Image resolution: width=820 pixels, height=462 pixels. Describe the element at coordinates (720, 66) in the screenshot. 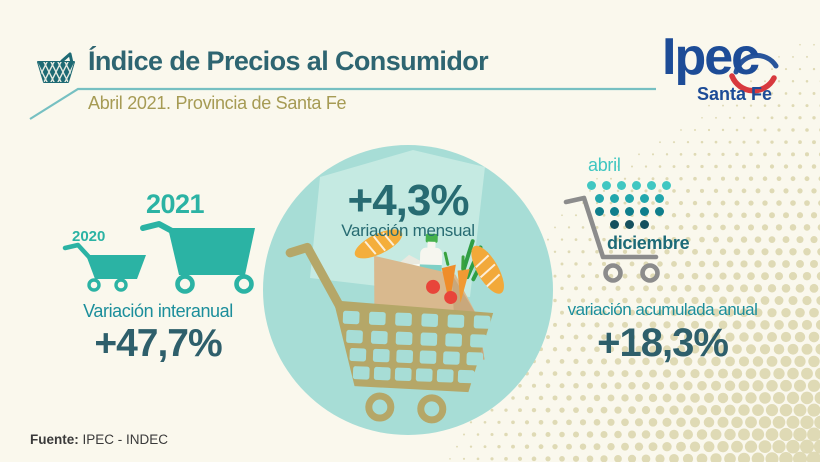

I see `ipec-logo: Ipec Santa Fe` at that location.